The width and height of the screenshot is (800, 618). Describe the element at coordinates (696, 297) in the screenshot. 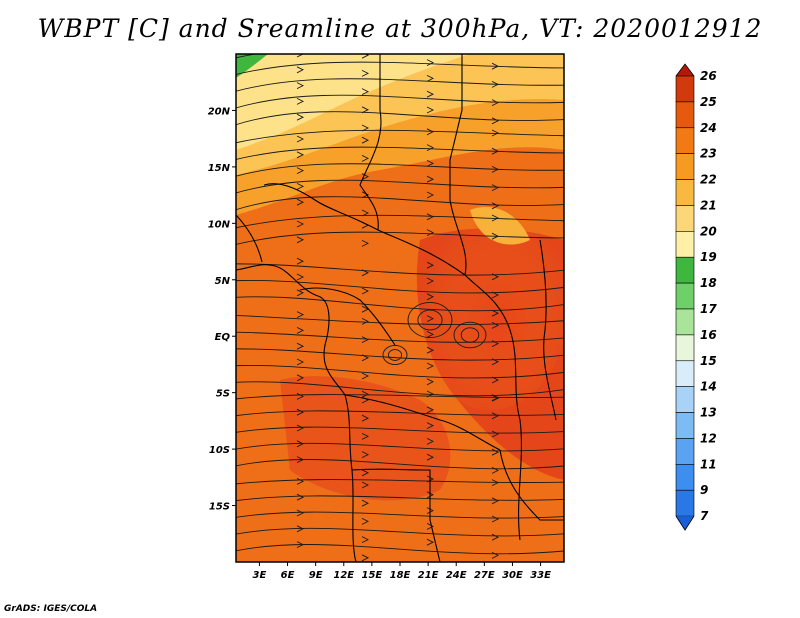

I see `colorbar: 26 25 24 23 22 21 20 19 18 17 16 15 14 13 12 11 9 7` at that location.